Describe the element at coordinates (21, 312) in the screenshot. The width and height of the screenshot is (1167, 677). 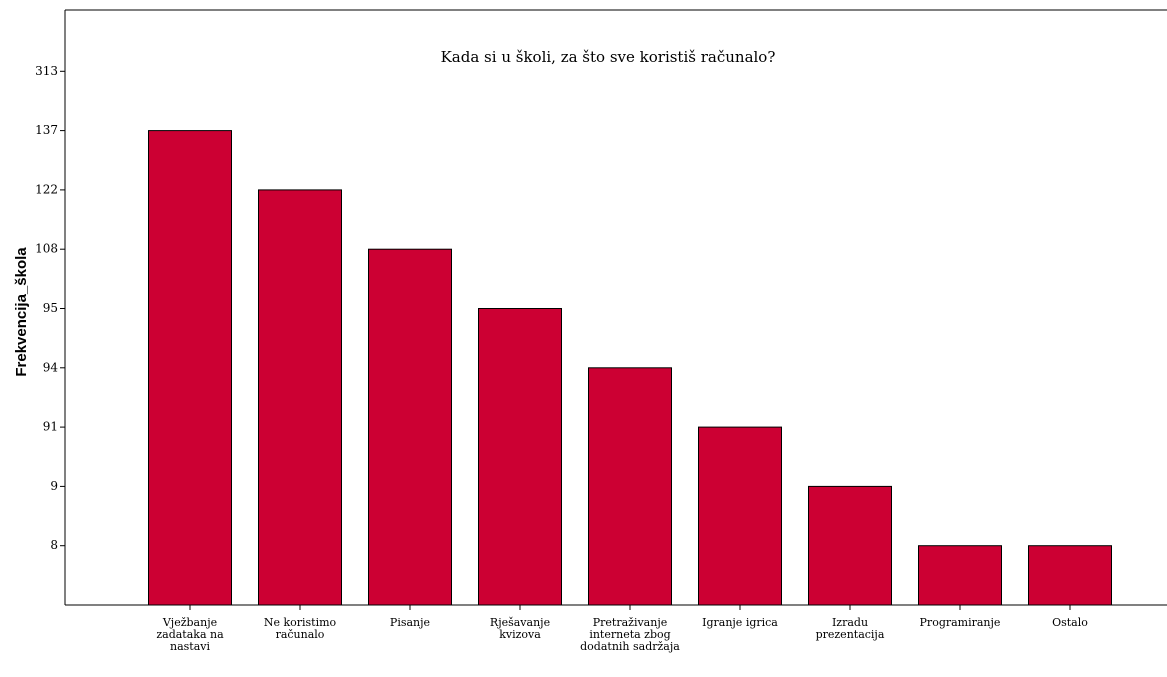
I see `y-axis-label: Frekvencija_škola` at that location.